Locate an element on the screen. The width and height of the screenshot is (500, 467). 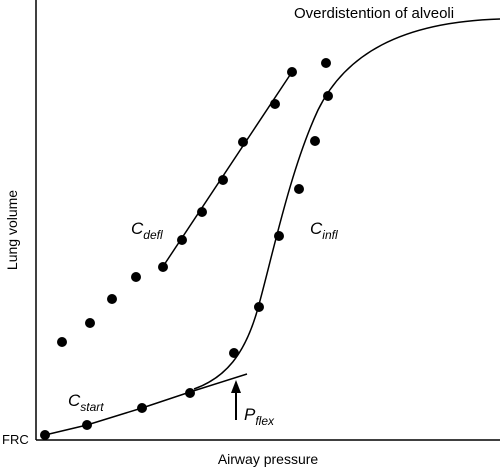
start-compliance-label: Cstart is located at coordinates (86, 402).